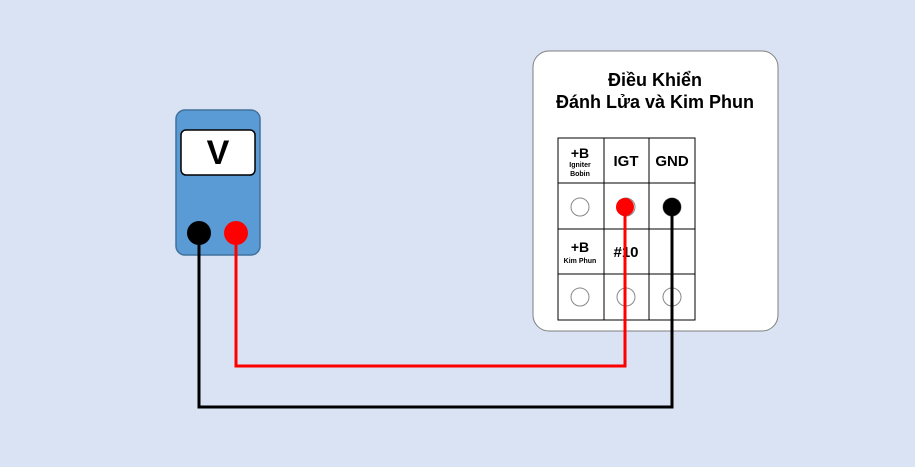 The width and height of the screenshot is (915, 467). Describe the element at coordinates (580, 153) in the screenshot. I see `pin-label-b-igniter: +B` at that location.